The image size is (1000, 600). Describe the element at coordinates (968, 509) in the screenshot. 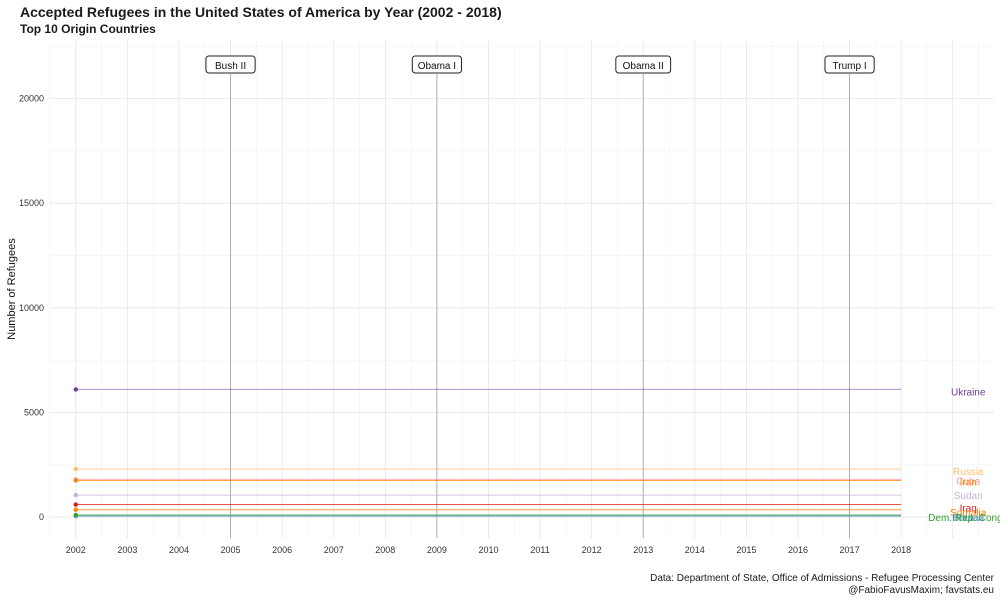

I see `series-label: Iraq` at that location.